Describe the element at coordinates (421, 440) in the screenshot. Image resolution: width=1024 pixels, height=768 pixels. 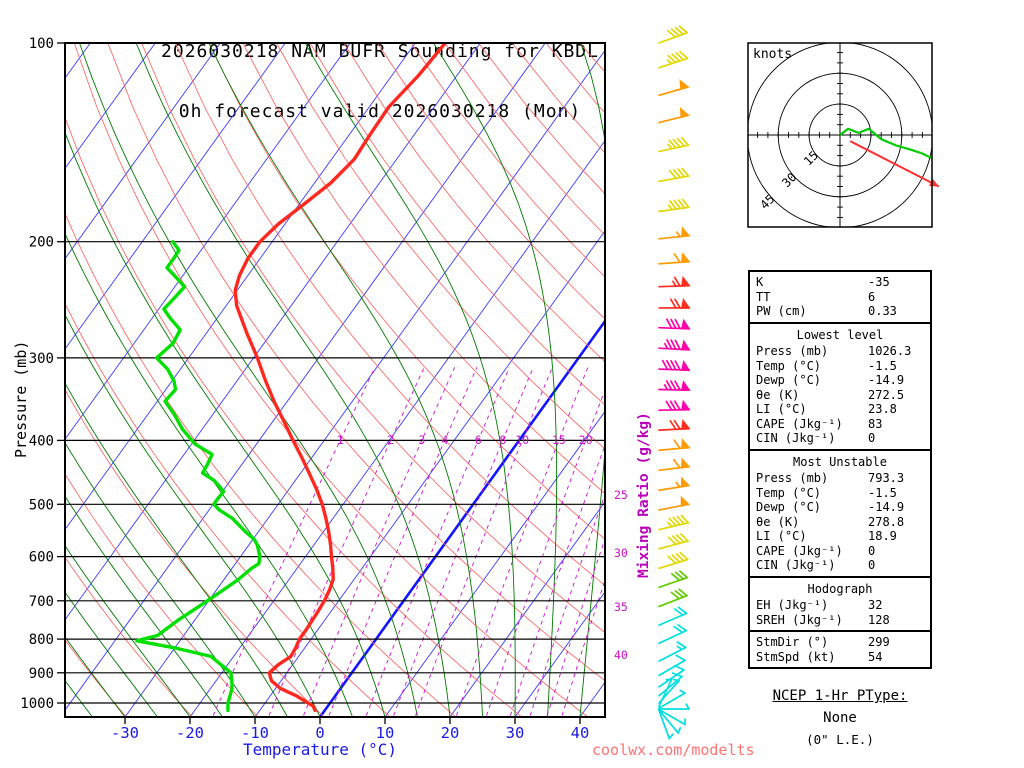
I see `mixing-ratio-label: 3` at that location.